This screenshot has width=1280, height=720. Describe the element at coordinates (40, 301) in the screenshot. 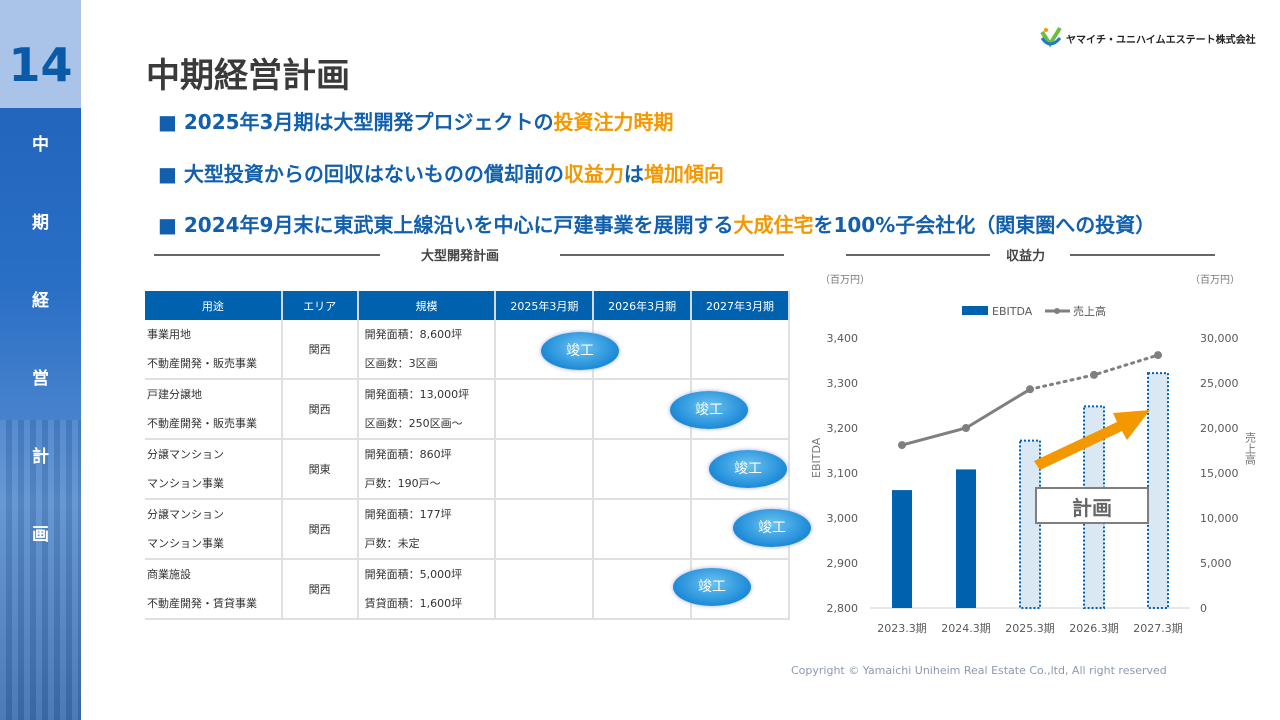

I see `sidebar-char: 経` at that location.